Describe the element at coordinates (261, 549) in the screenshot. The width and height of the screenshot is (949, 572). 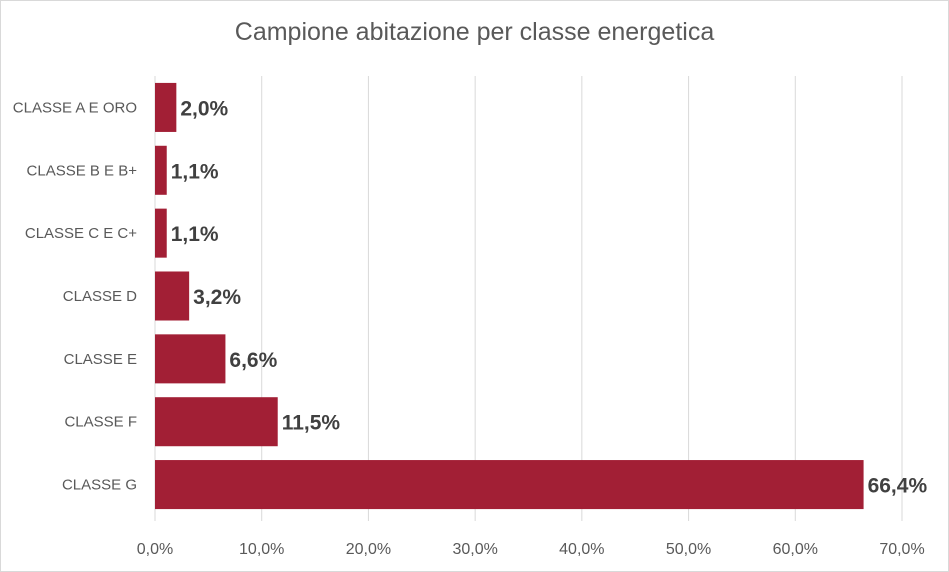
I see `x-tick-label: 10,0%` at that location.